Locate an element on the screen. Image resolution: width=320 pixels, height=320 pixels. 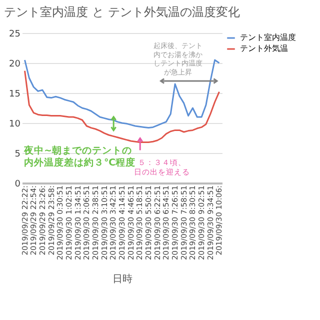
y-tick-label: 5 is located at coordinates (17, 155).